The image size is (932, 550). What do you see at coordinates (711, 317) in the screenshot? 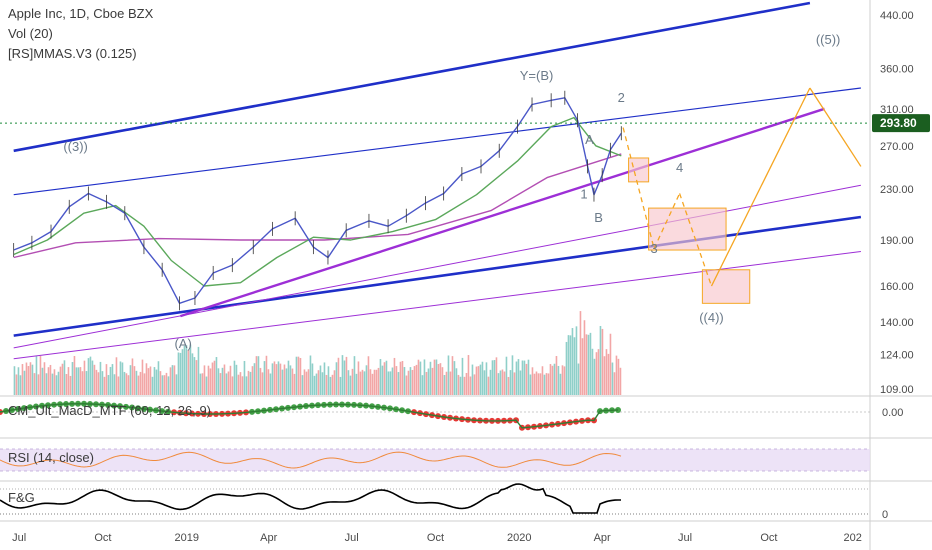
I see `wave-label: ((4))` at bounding box center [711, 317].